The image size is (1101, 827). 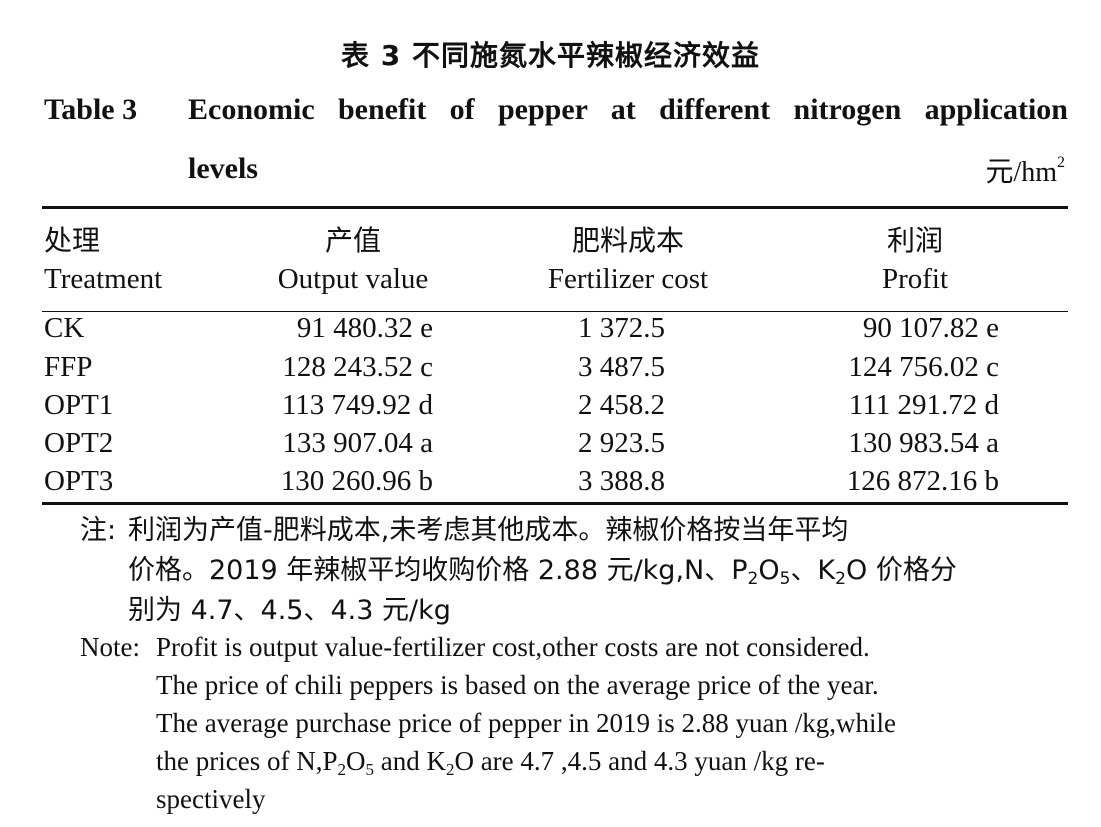 I want to click on table-row: FFP 128 243.52 c 3 487.5 124 756.02 c, so click(x=550, y=370).